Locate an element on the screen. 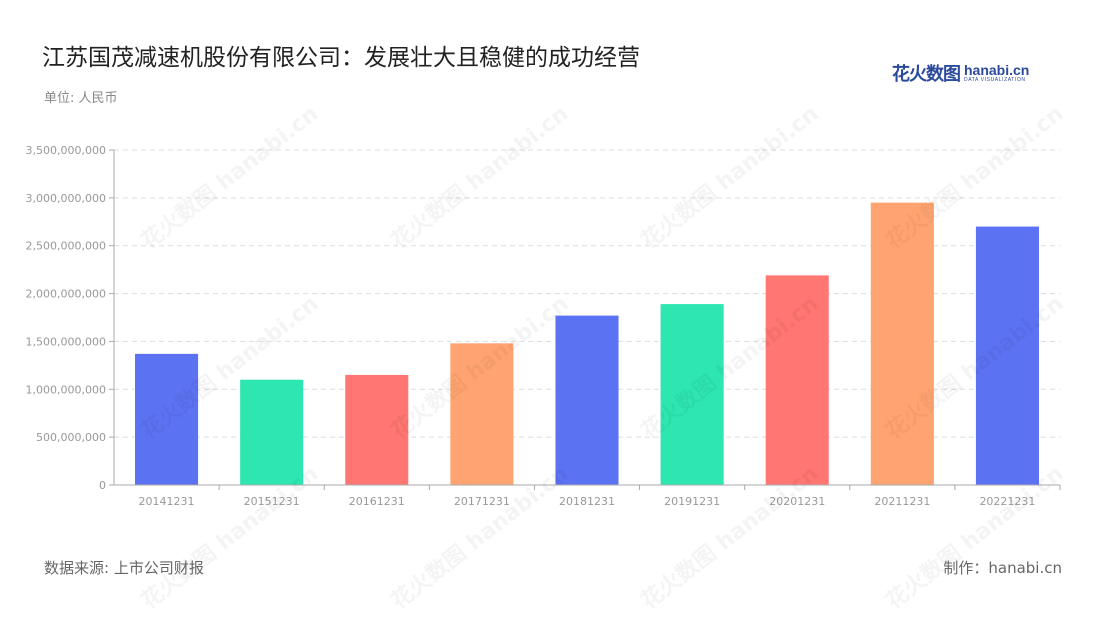 This screenshot has width=1100, height=620. y-tick-label: 500,000,000 is located at coordinates (71, 437).